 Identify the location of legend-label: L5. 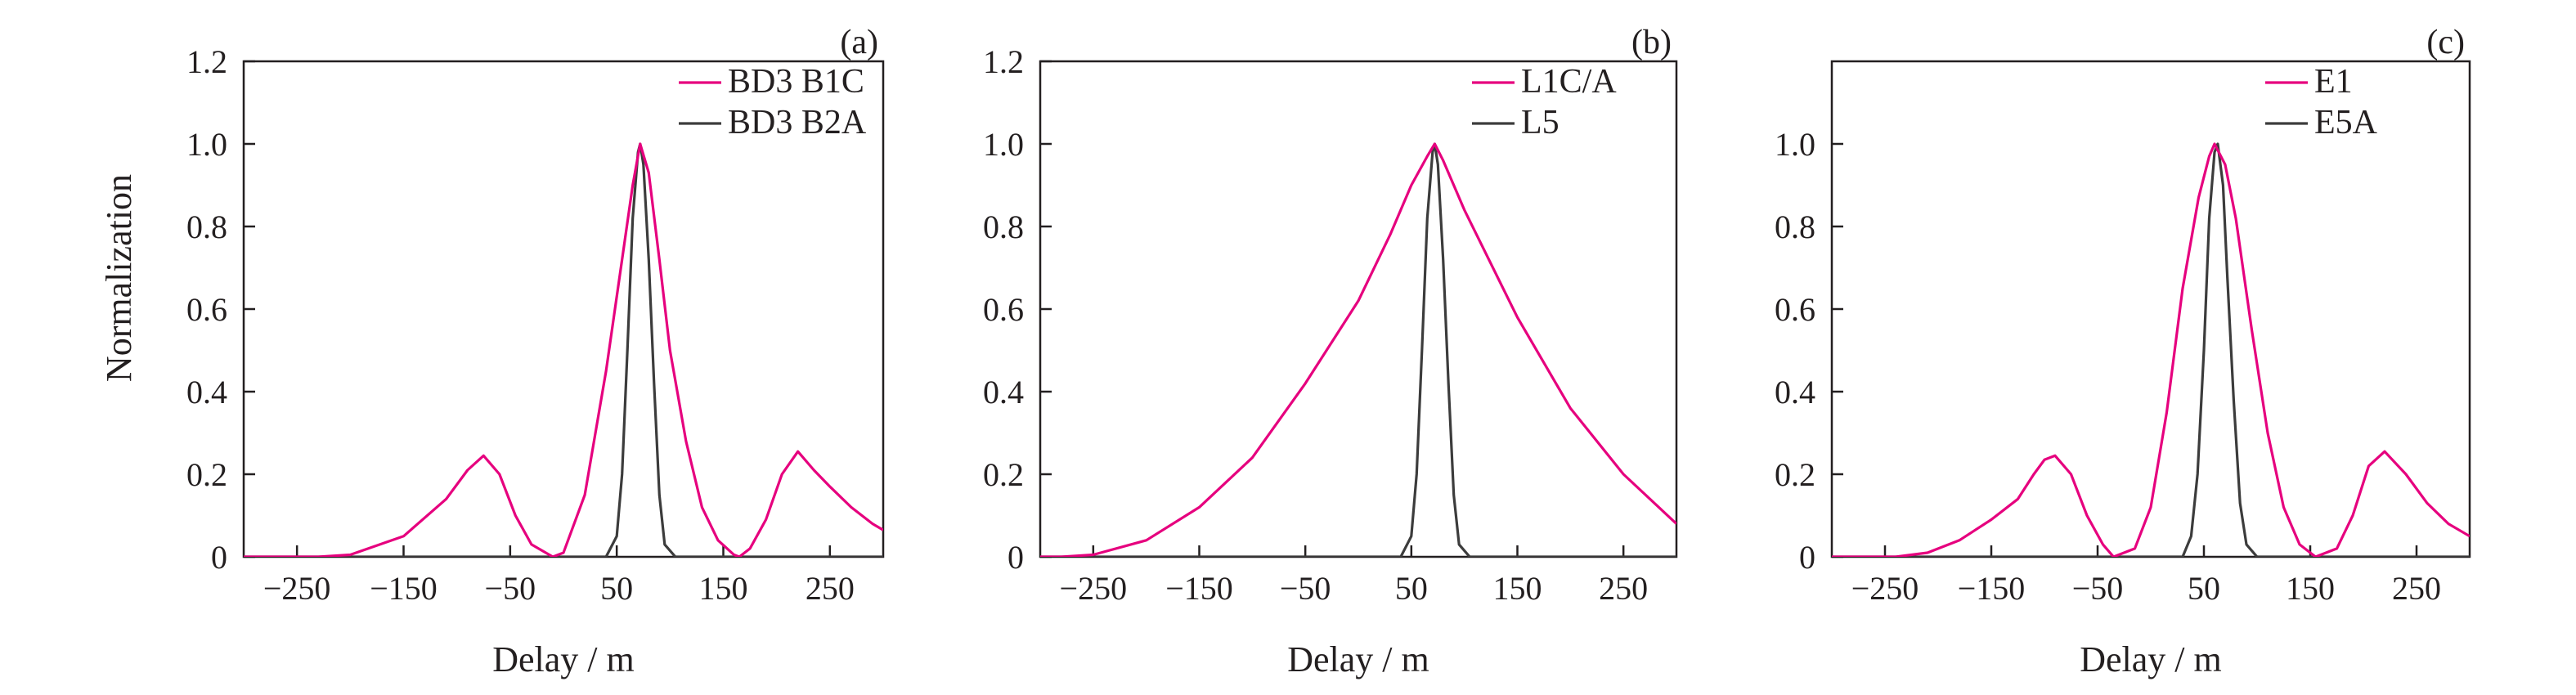
(1540, 122).